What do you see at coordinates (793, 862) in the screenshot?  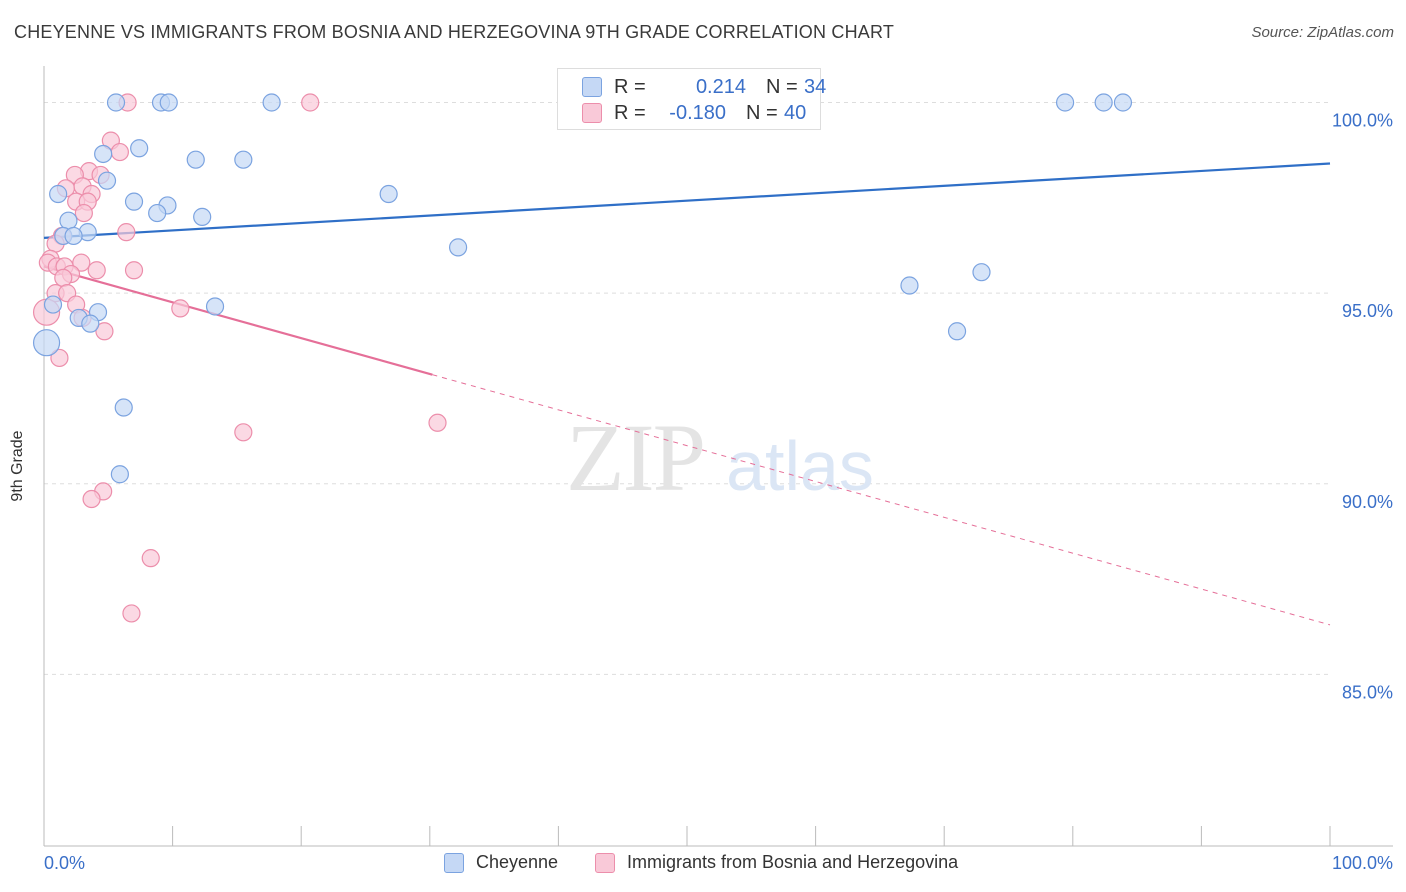 I see `legend-label: Immigrants from Bosnia and Herzegovina` at bounding box center [793, 862].